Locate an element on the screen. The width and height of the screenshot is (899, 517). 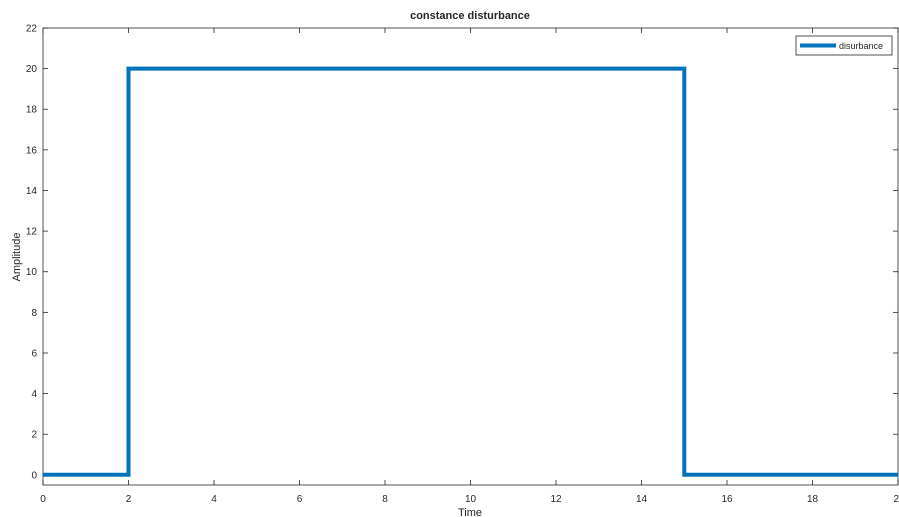
x-tick-label: 14 is located at coordinates (642, 499).